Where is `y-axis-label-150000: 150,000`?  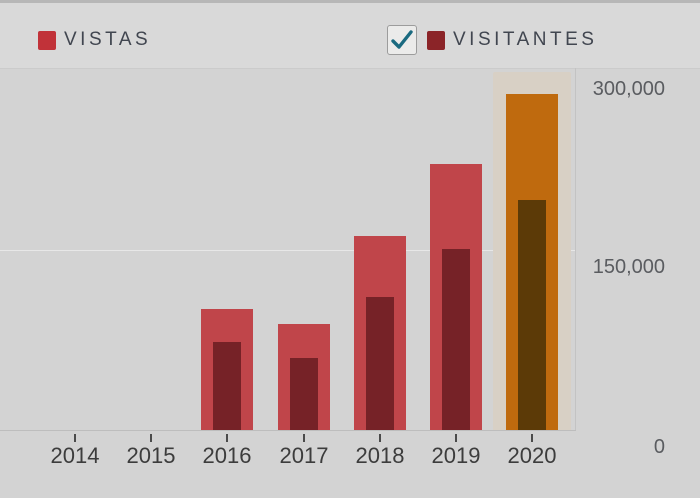 y-axis-label-150000: 150,000 is located at coordinates (628, 267).